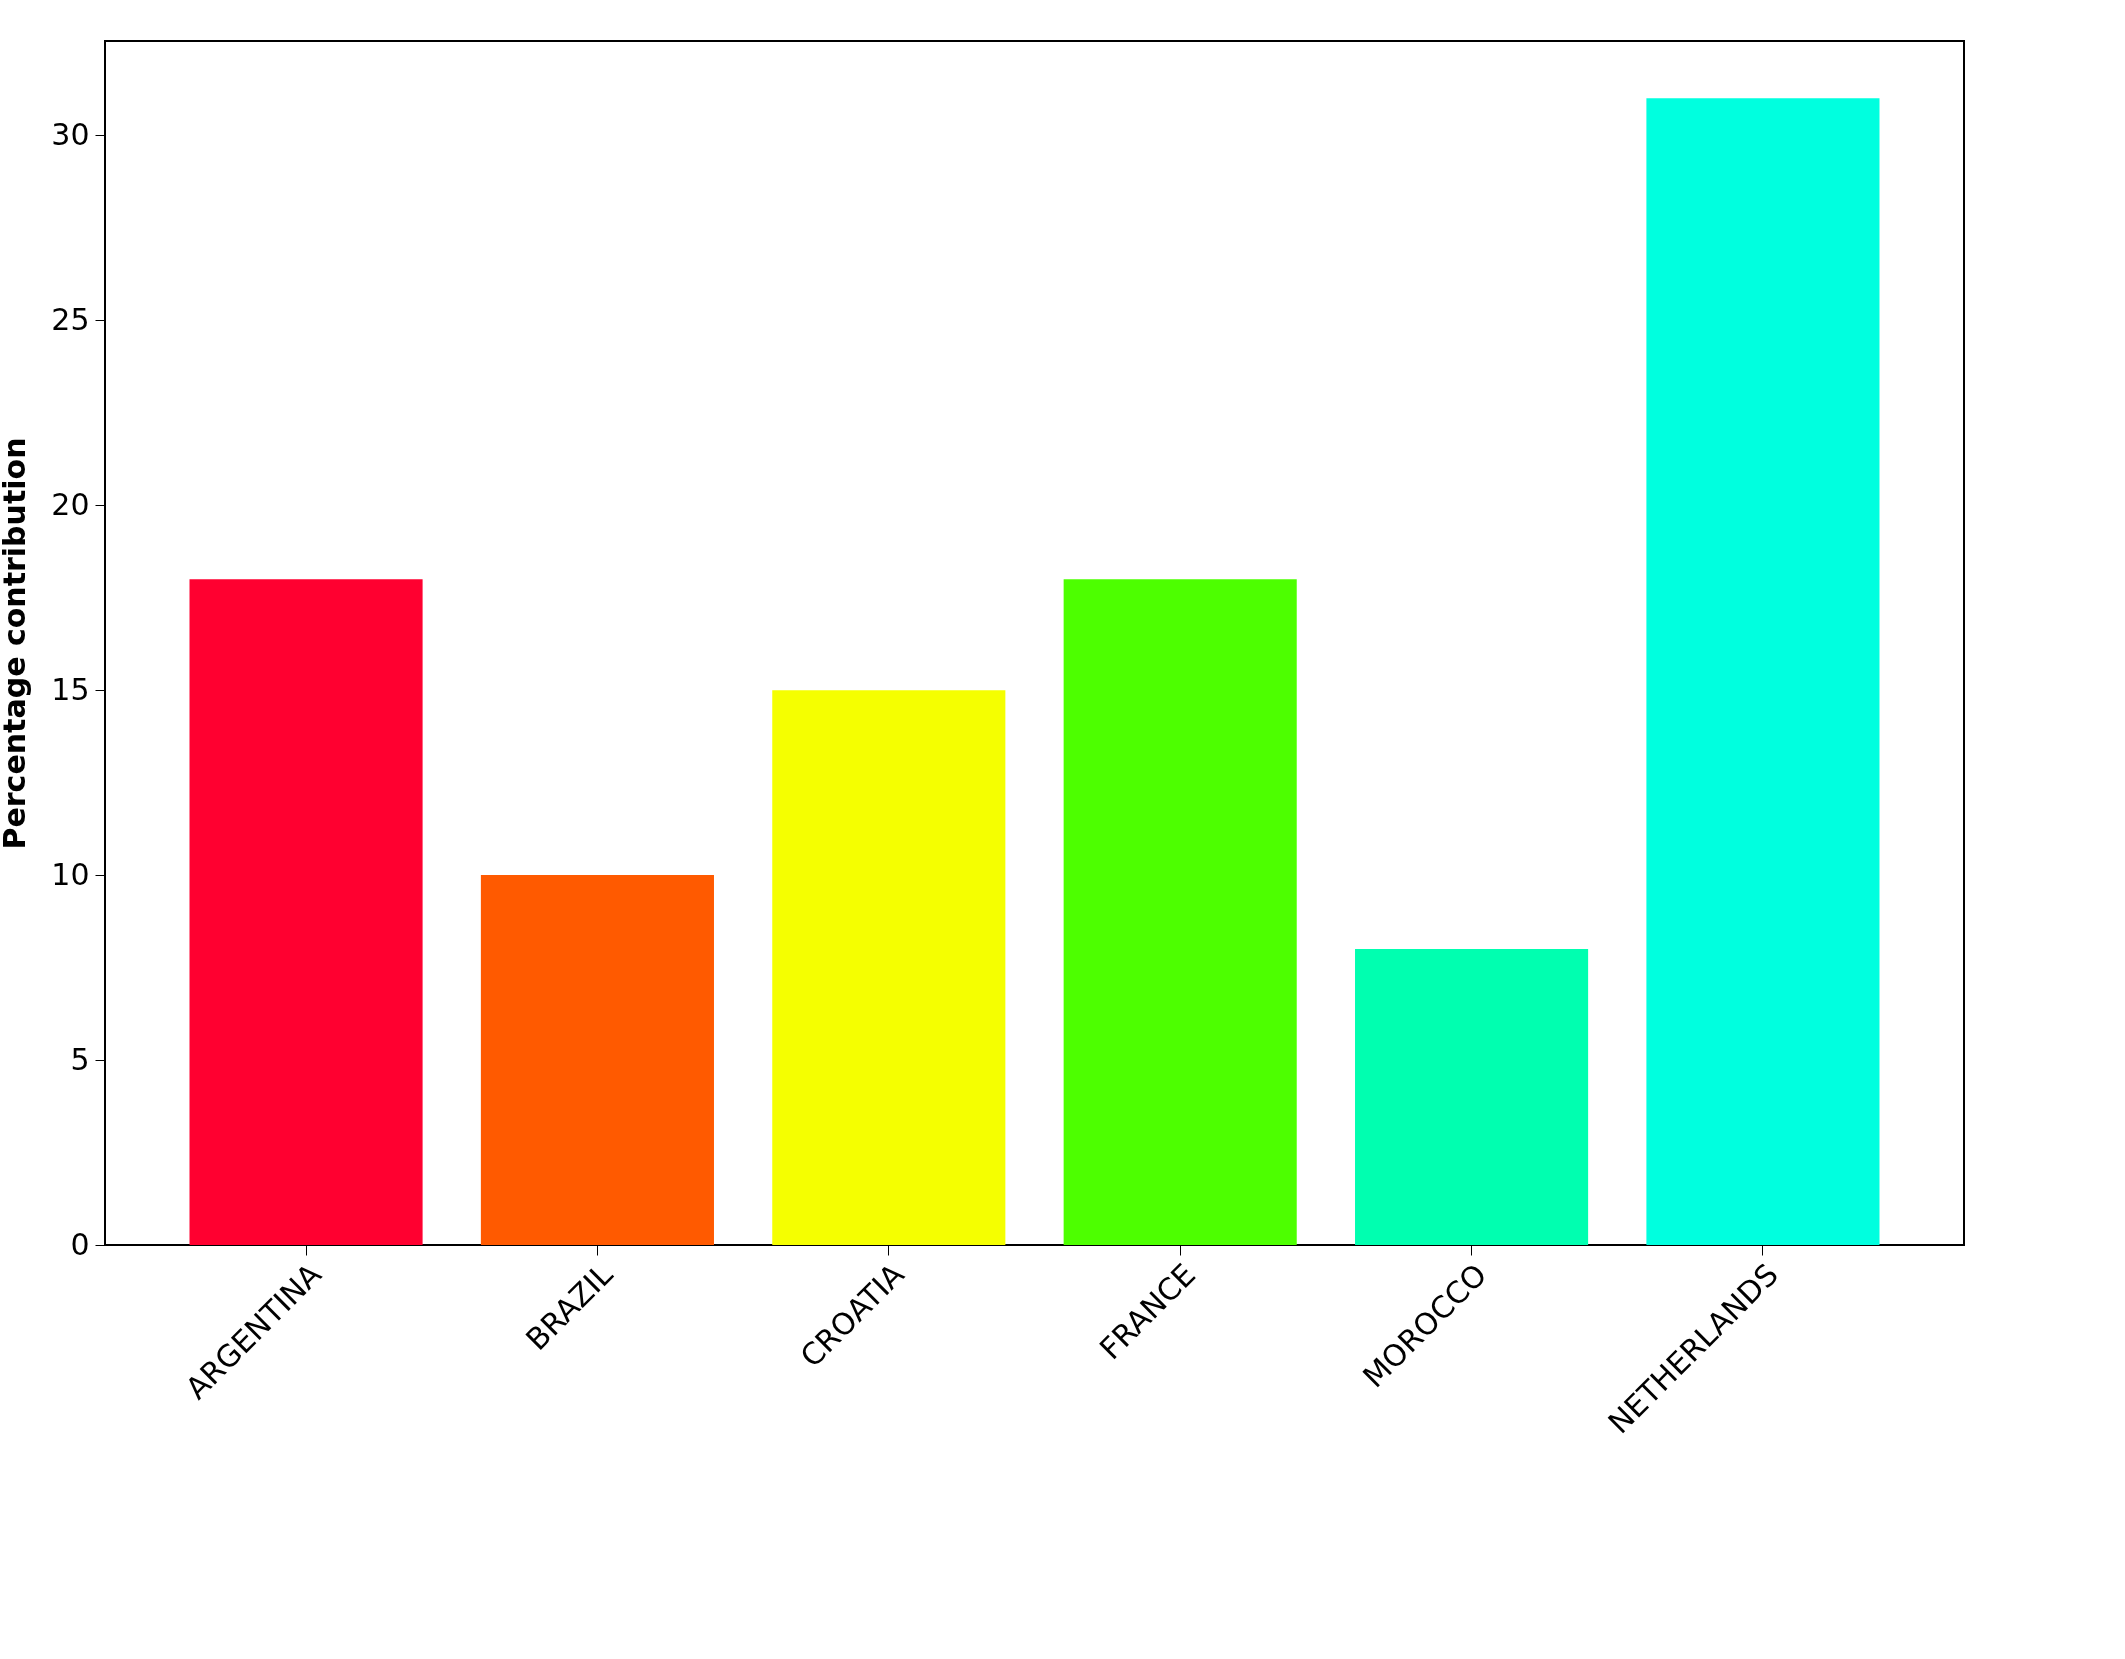  What do you see at coordinates (70, 689) in the screenshot?
I see `y-tick-label: 15` at bounding box center [70, 689].